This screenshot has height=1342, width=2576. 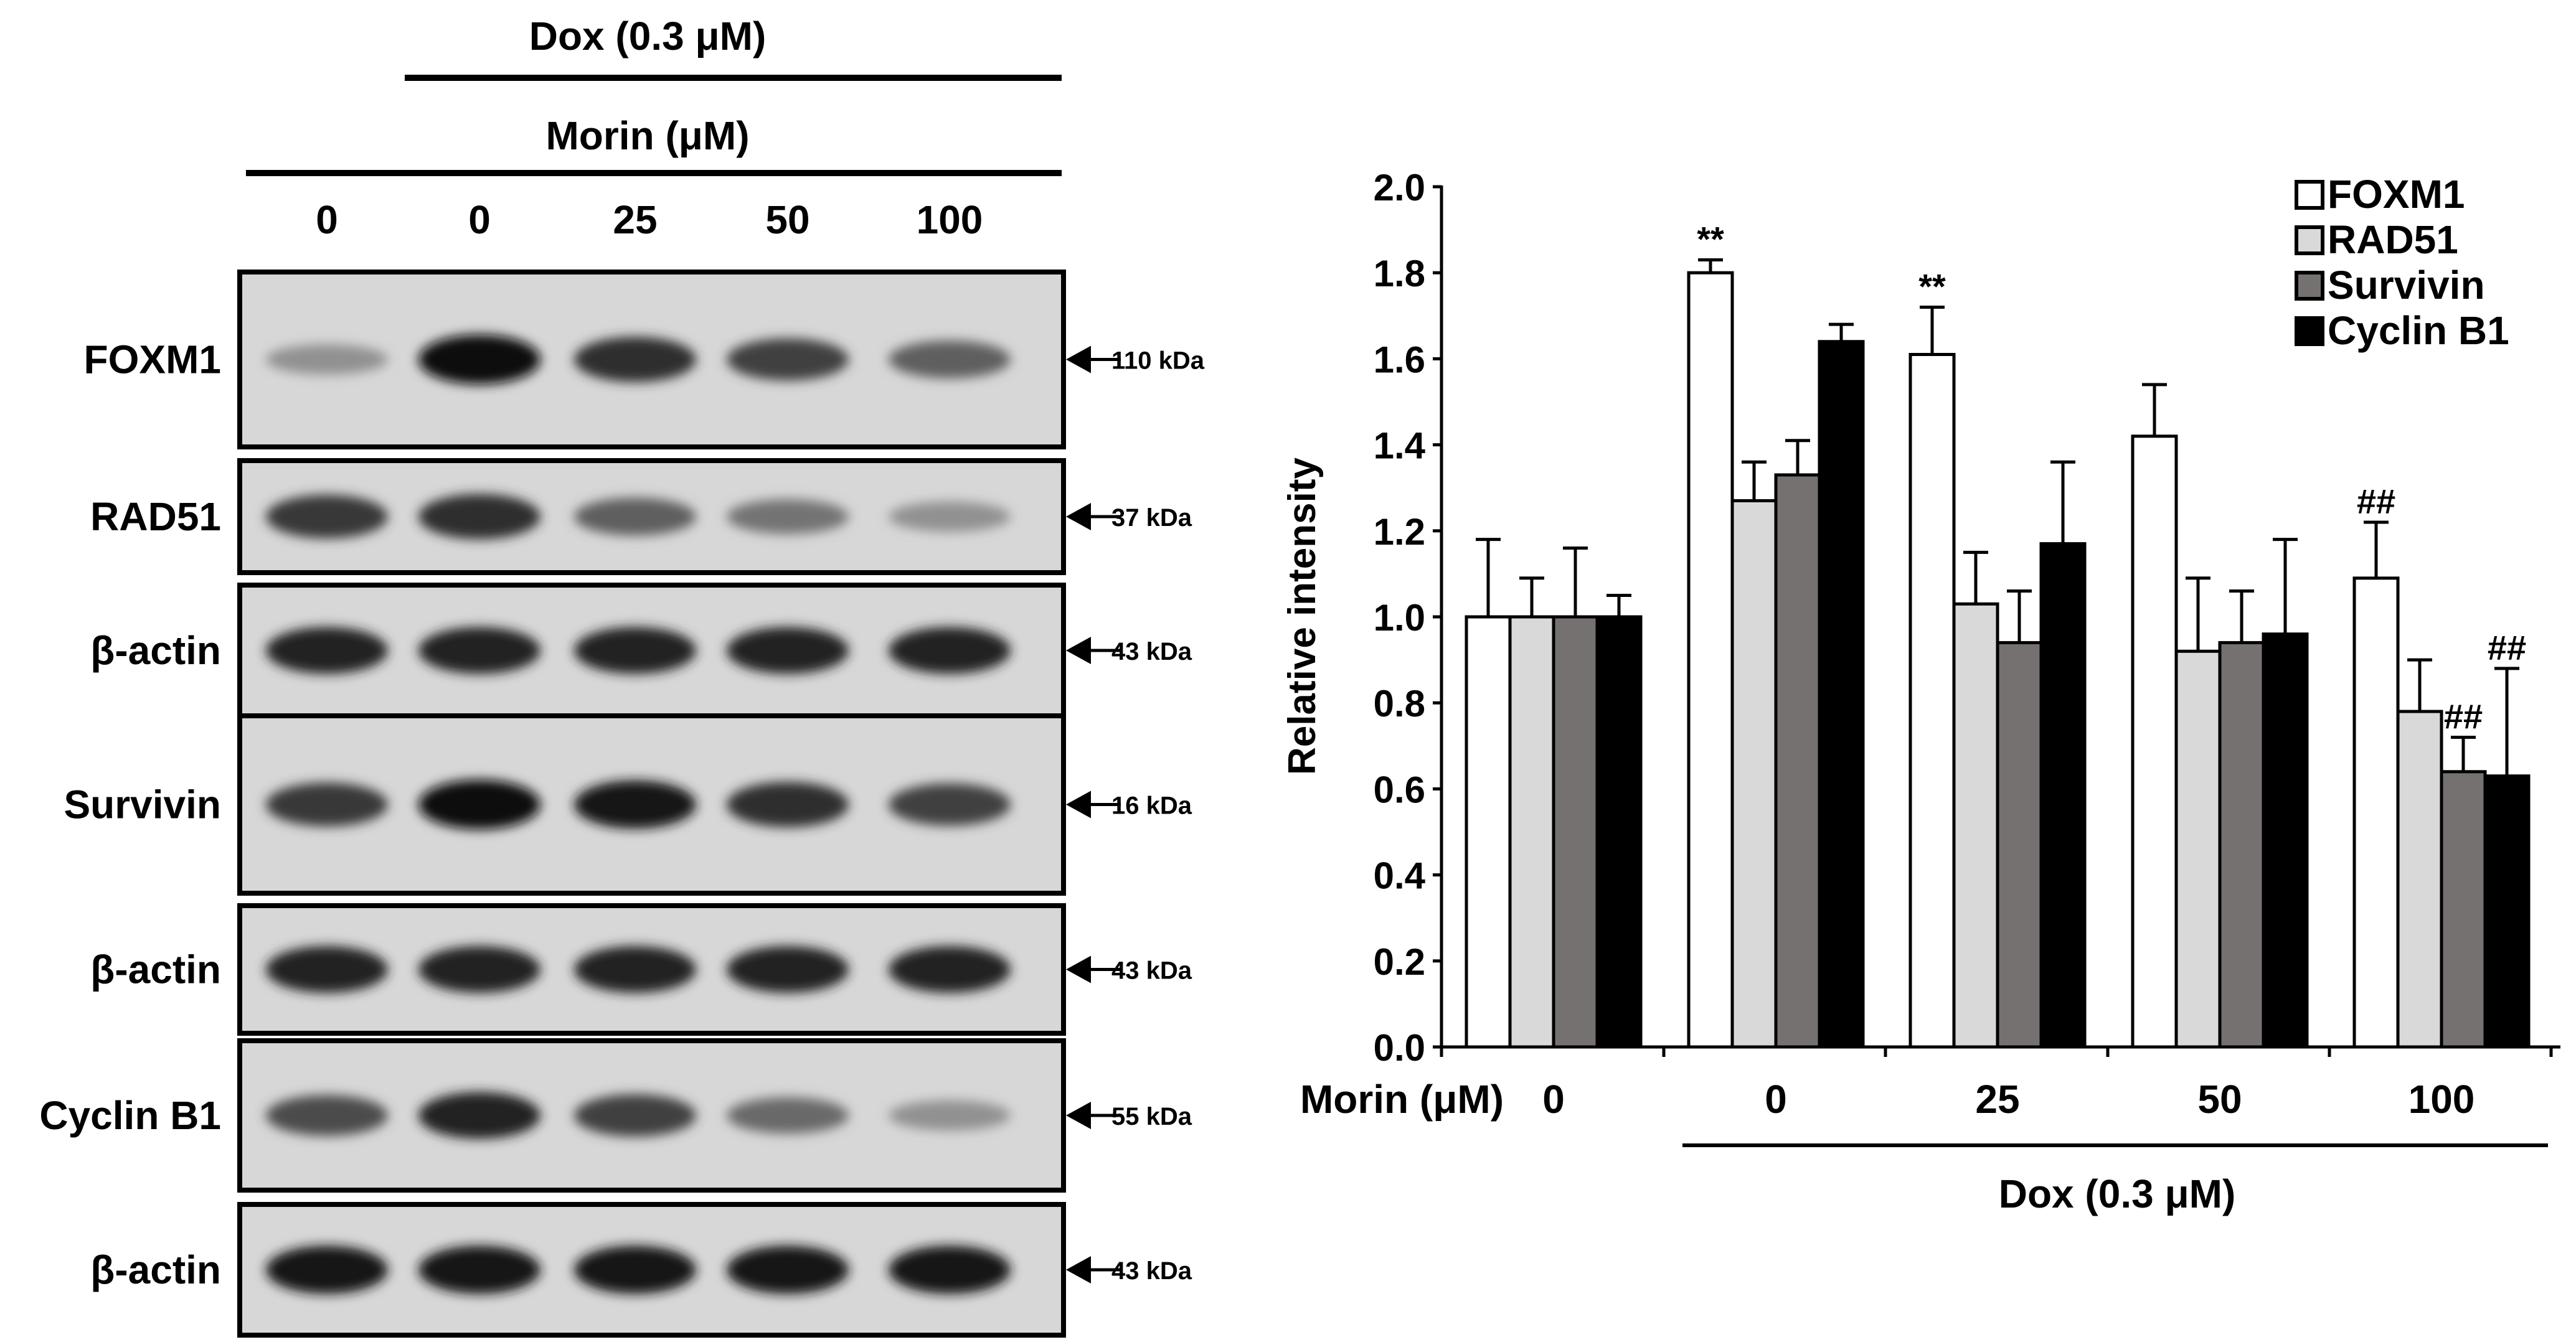 What do you see at coordinates (1399, 1048) in the screenshot?
I see `y-tick-label: 0.0` at bounding box center [1399, 1048].